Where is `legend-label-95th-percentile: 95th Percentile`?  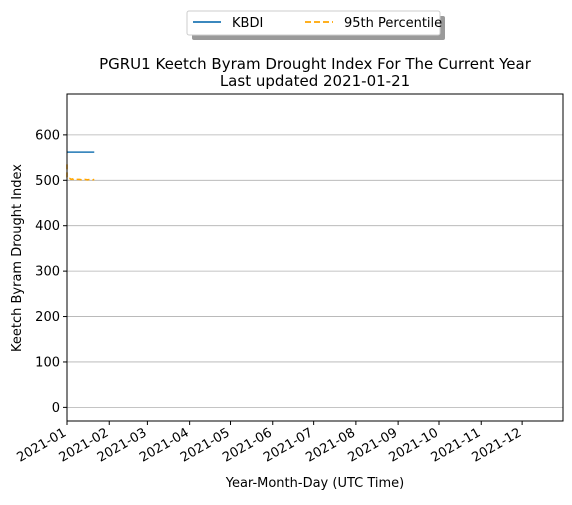
legend-label-95th-percentile: 95th Percentile is located at coordinates (393, 23).